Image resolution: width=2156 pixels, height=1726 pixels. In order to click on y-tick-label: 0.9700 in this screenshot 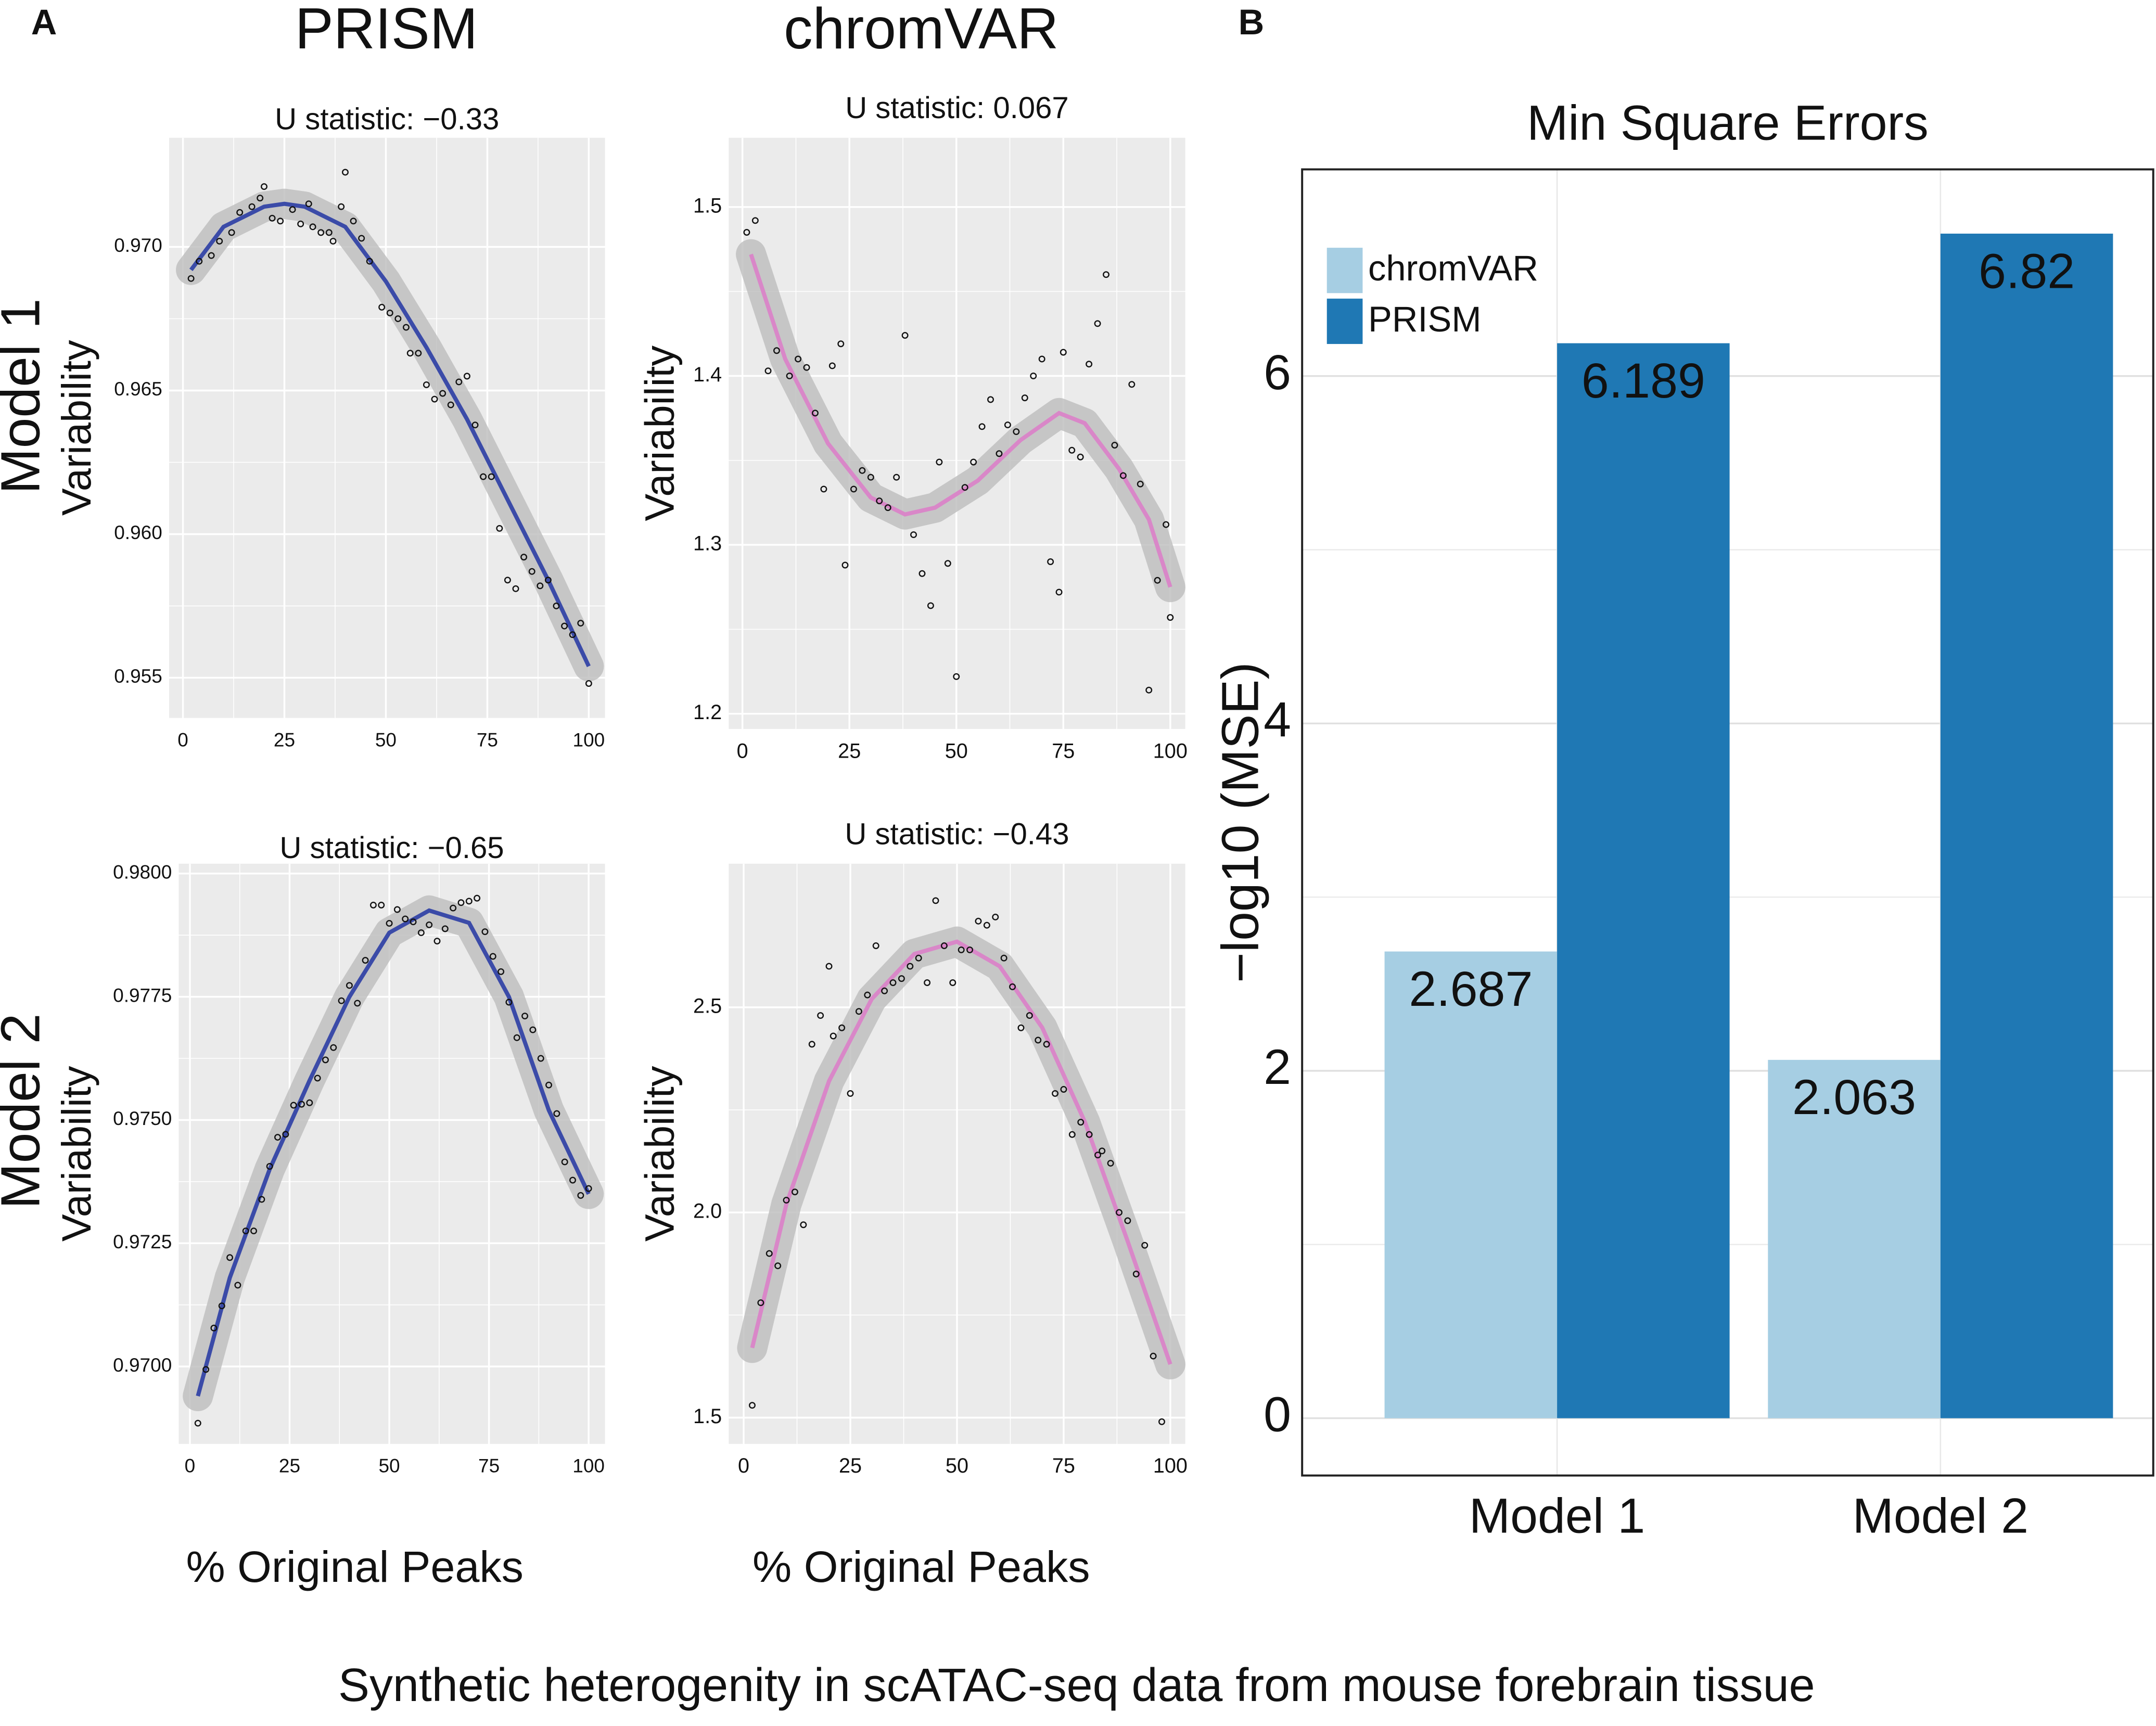, I will do `click(142, 1365)`.